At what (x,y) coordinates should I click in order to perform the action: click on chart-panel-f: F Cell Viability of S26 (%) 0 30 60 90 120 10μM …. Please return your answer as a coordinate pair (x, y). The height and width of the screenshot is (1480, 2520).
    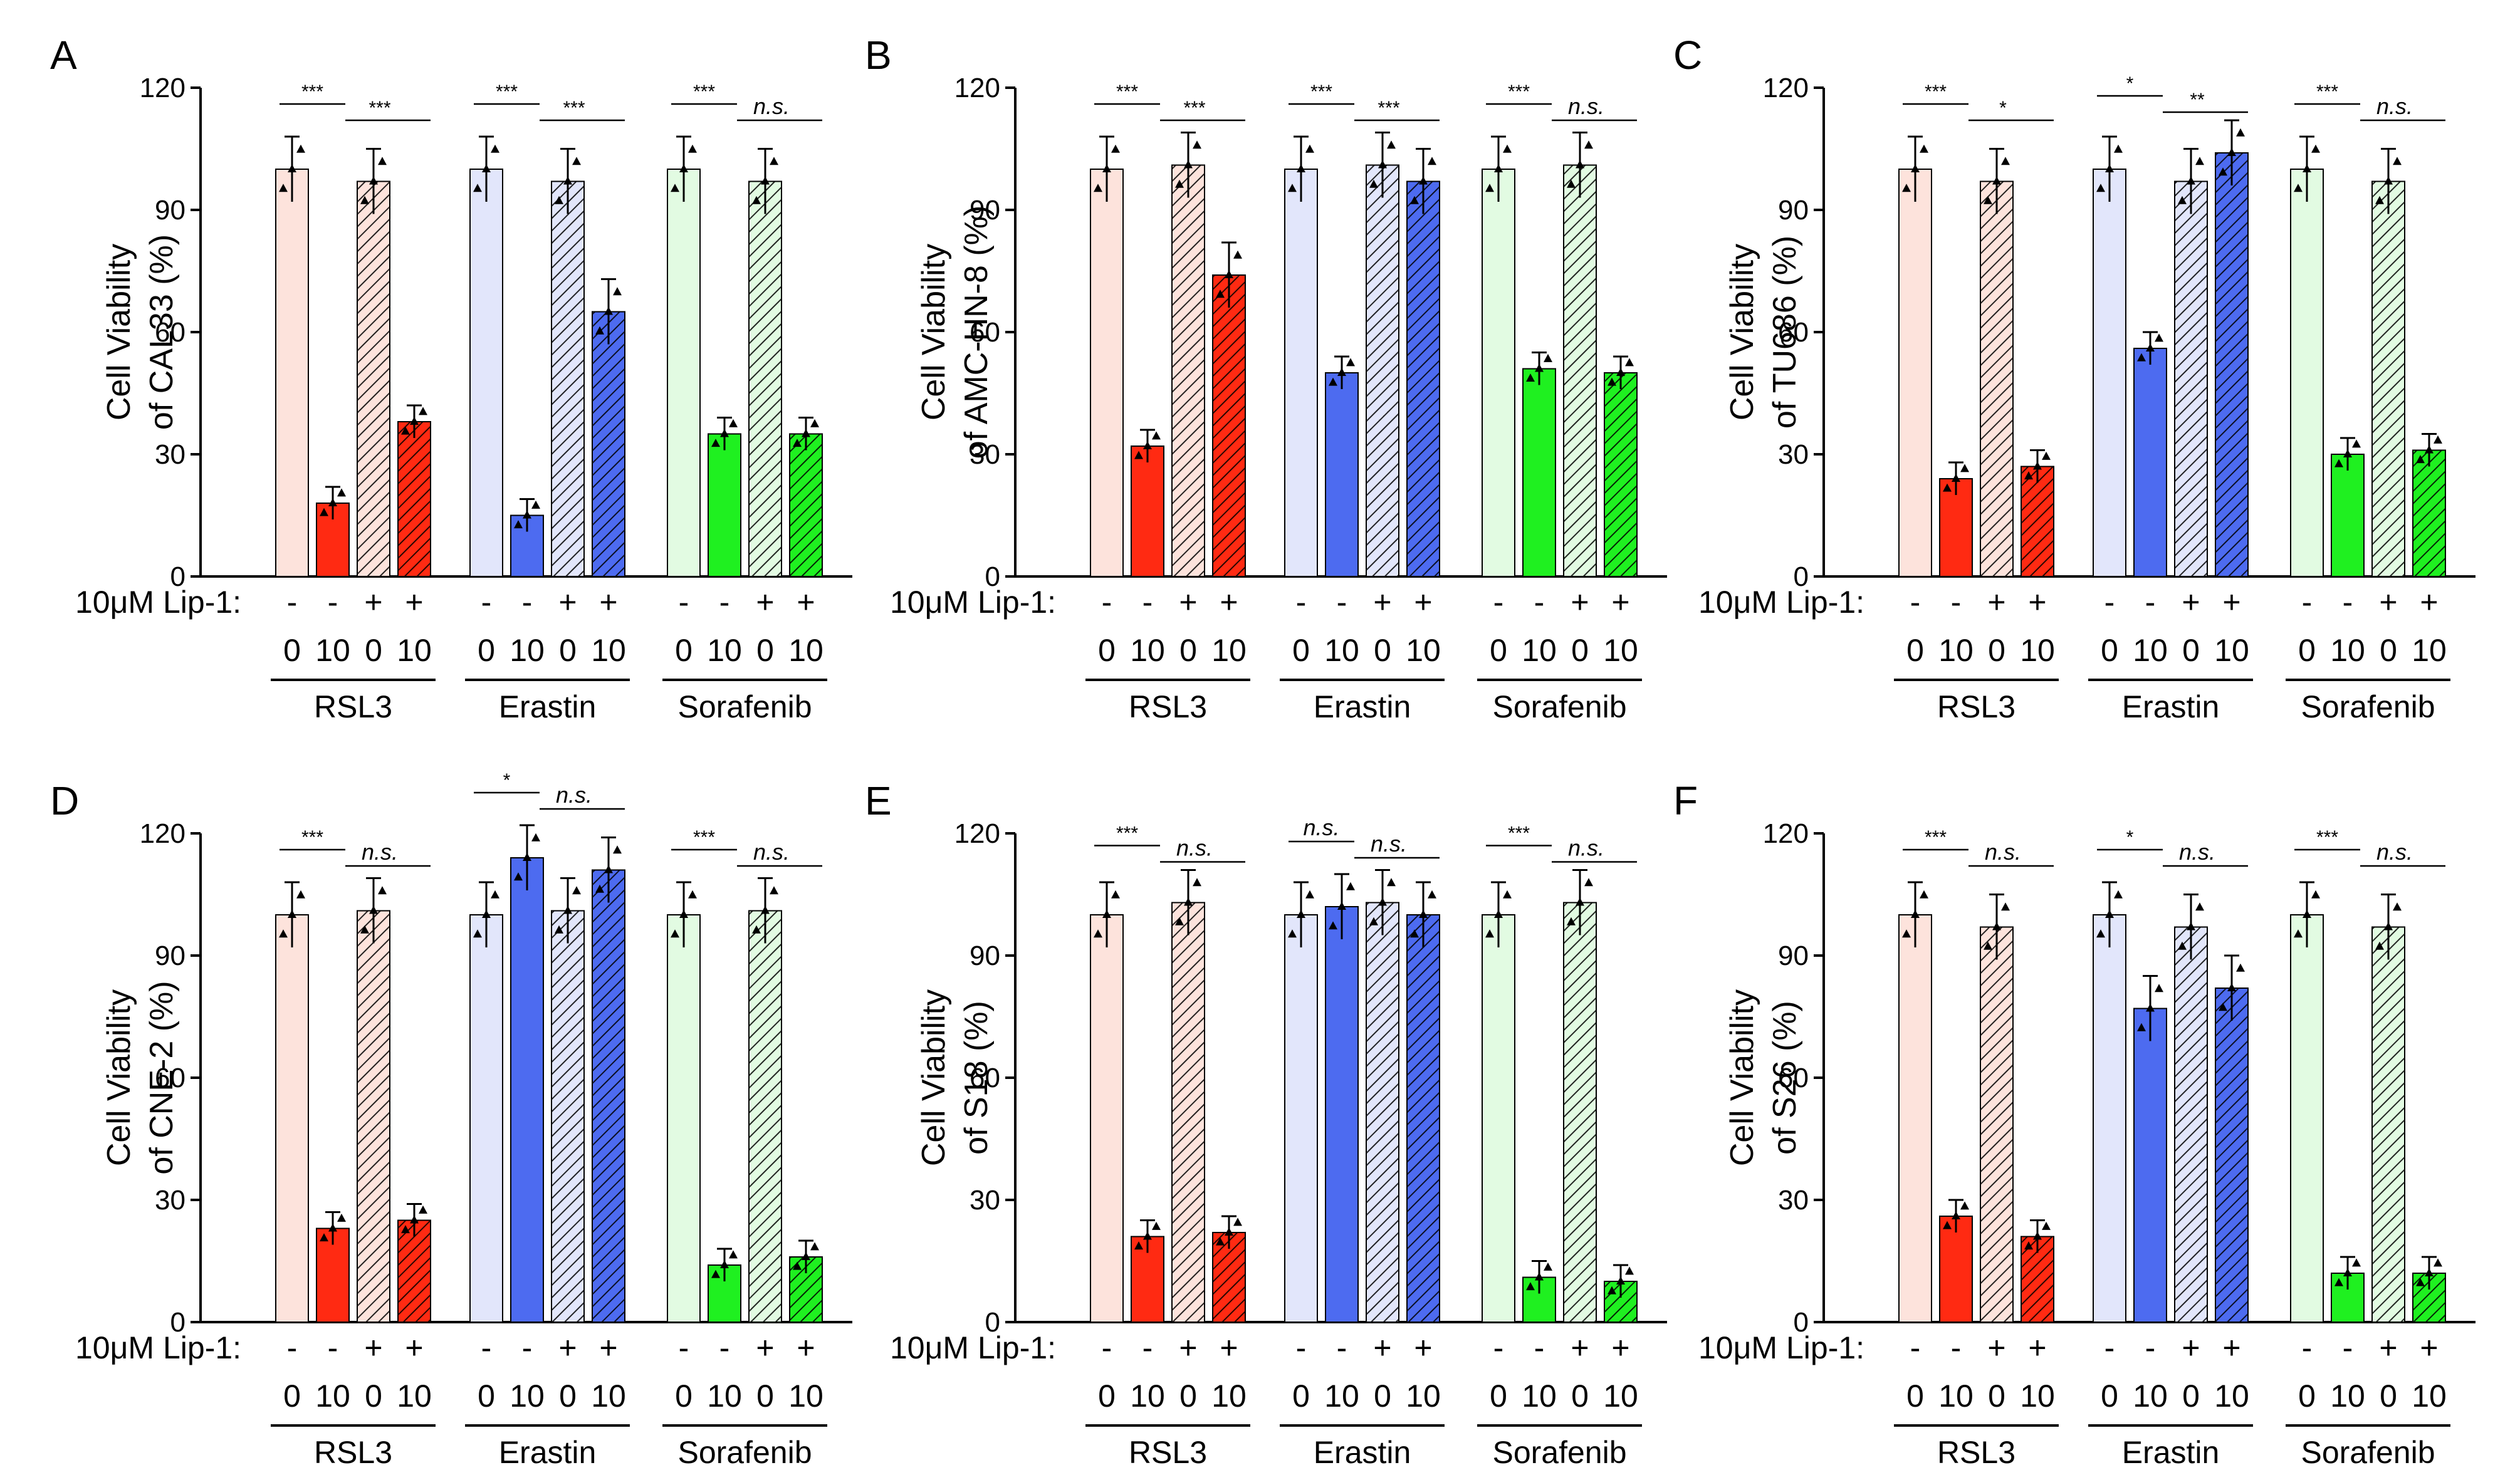
    Looking at the image, I should click on (2074, 1124).